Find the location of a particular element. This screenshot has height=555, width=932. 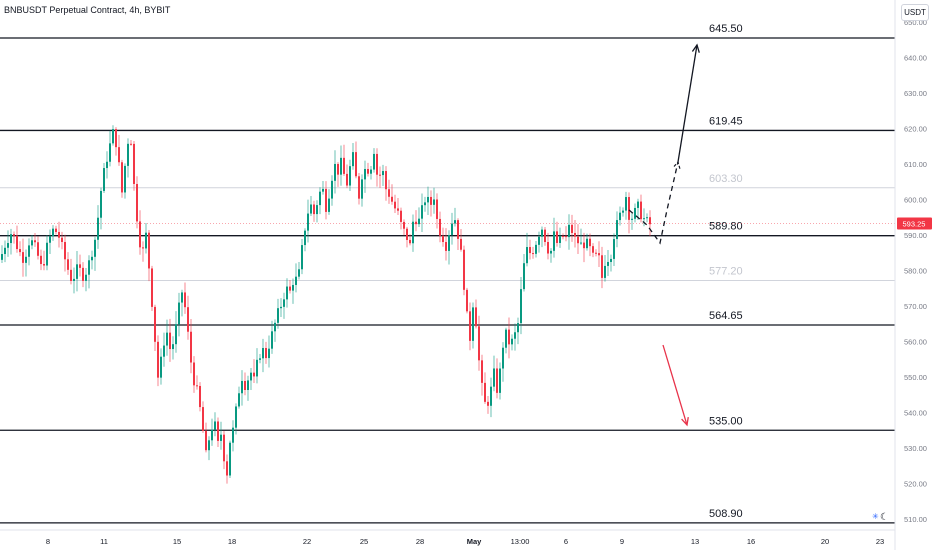

time-tick-label: 11 is located at coordinates (104, 541).